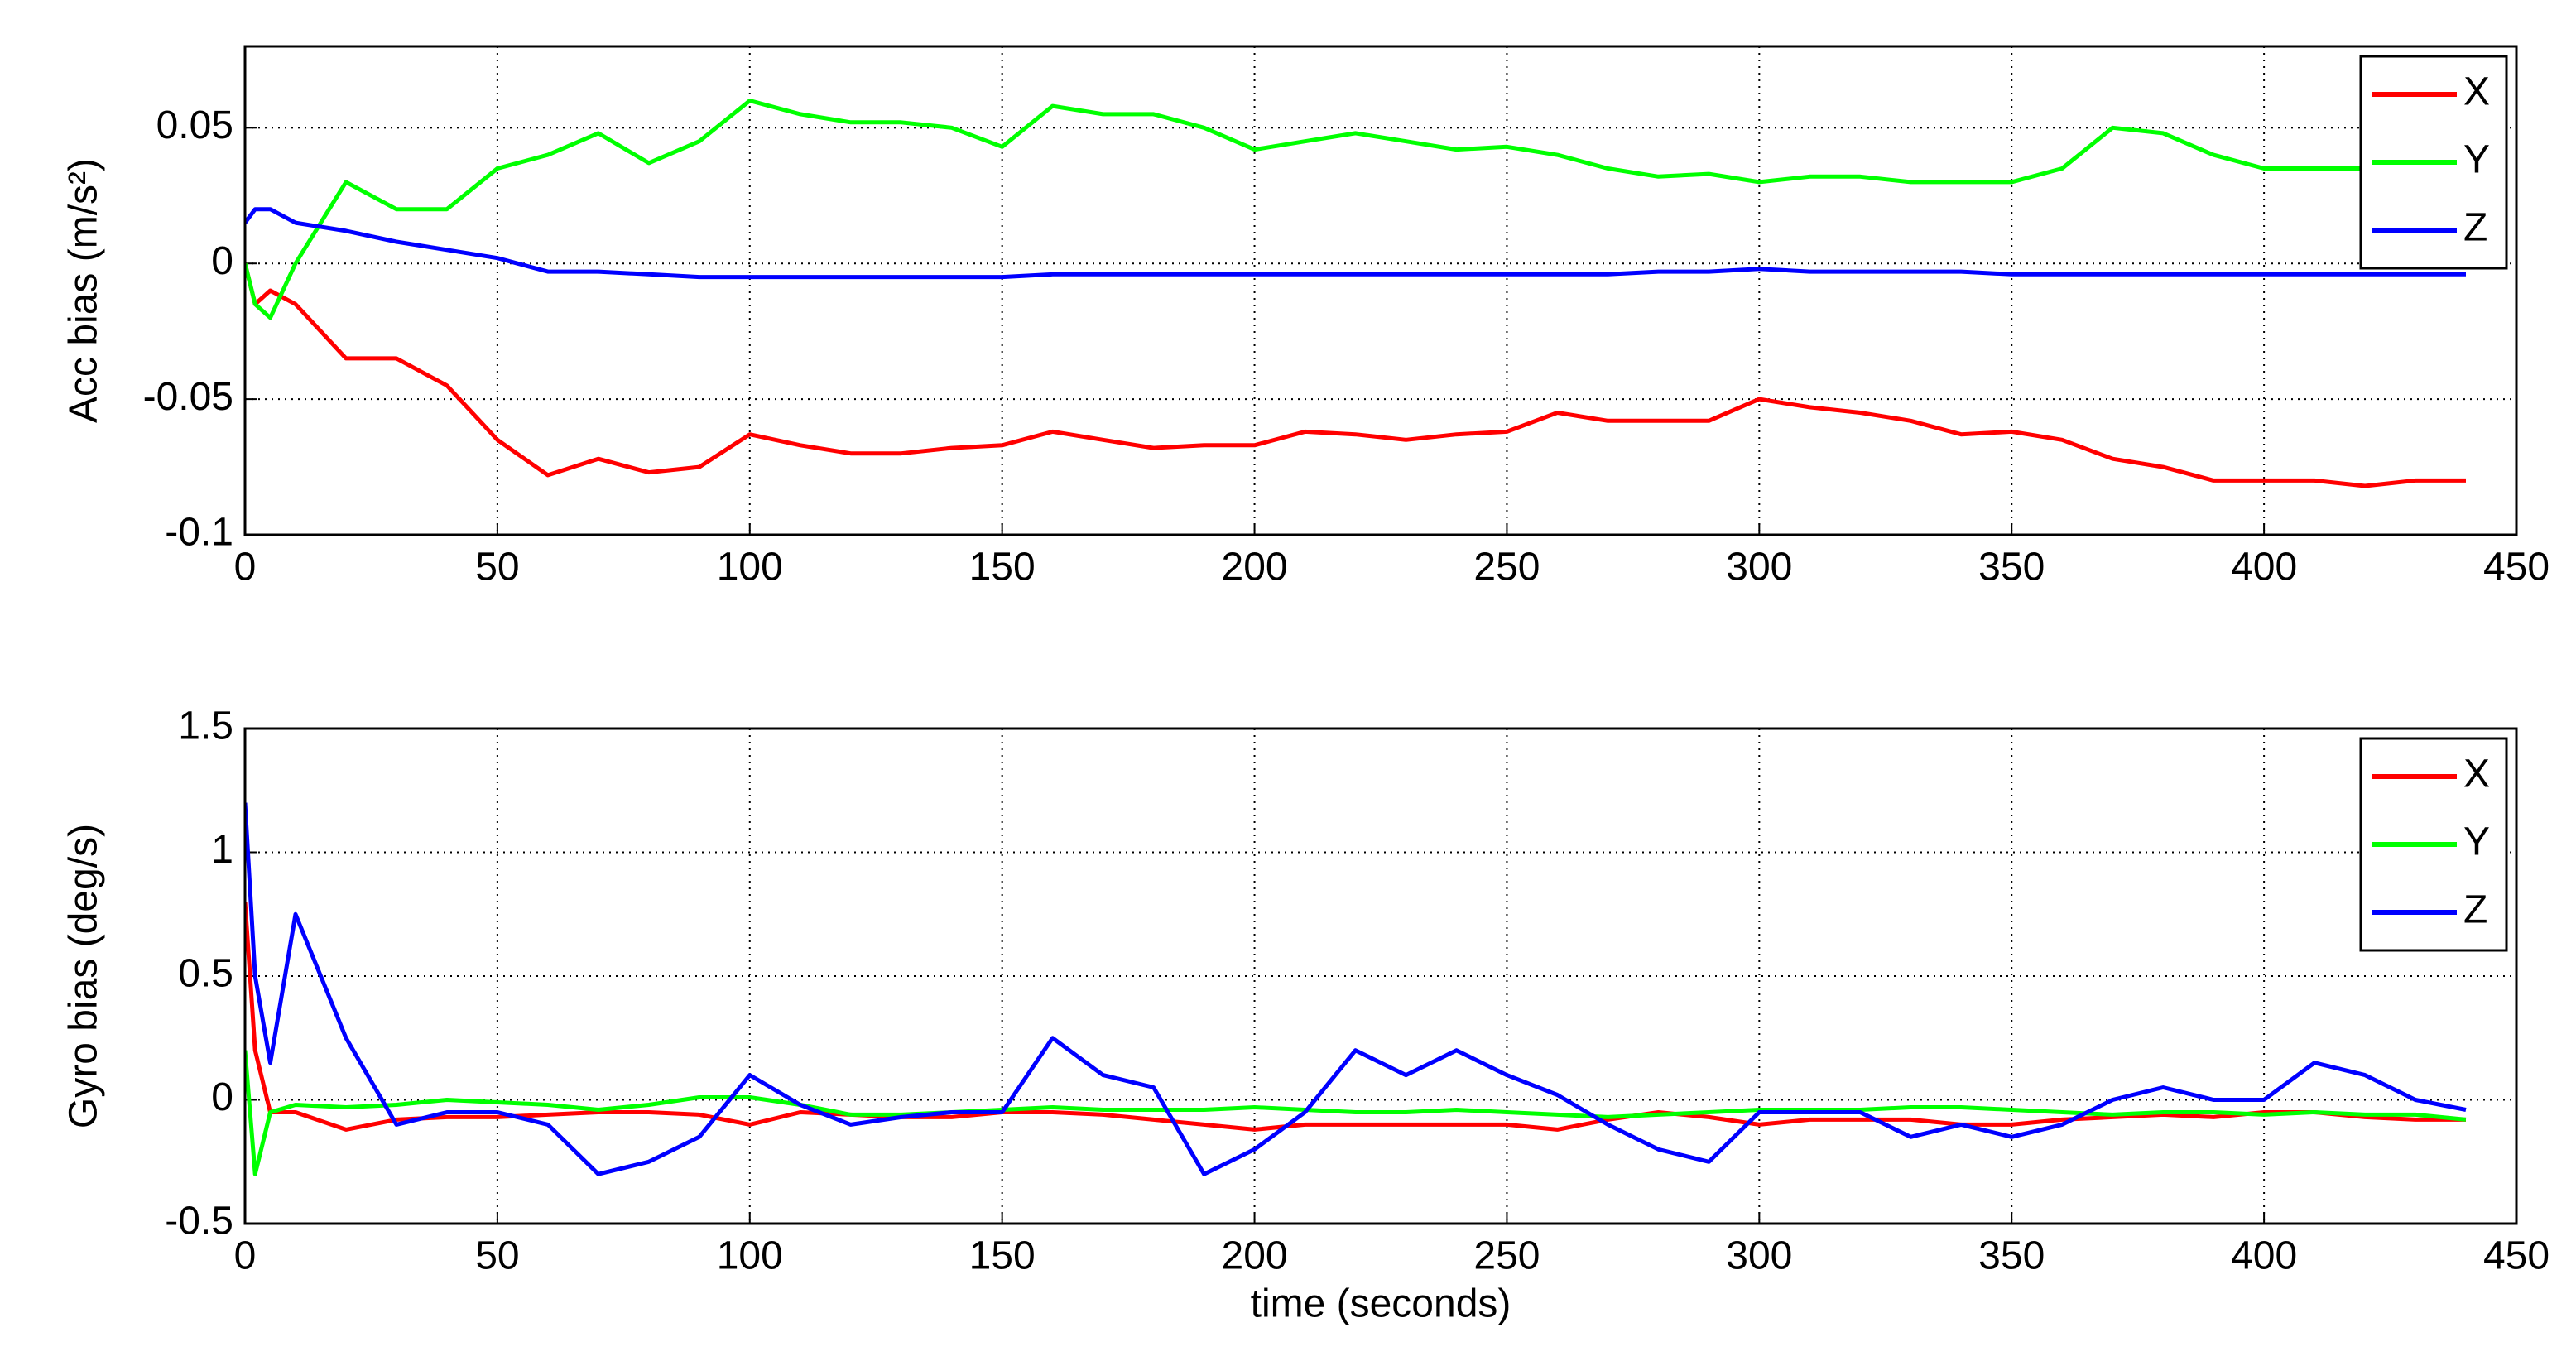  Describe the element at coordinates (199, 1221) in the screenshot. I see `y-tick-label: -0.5` at that location.